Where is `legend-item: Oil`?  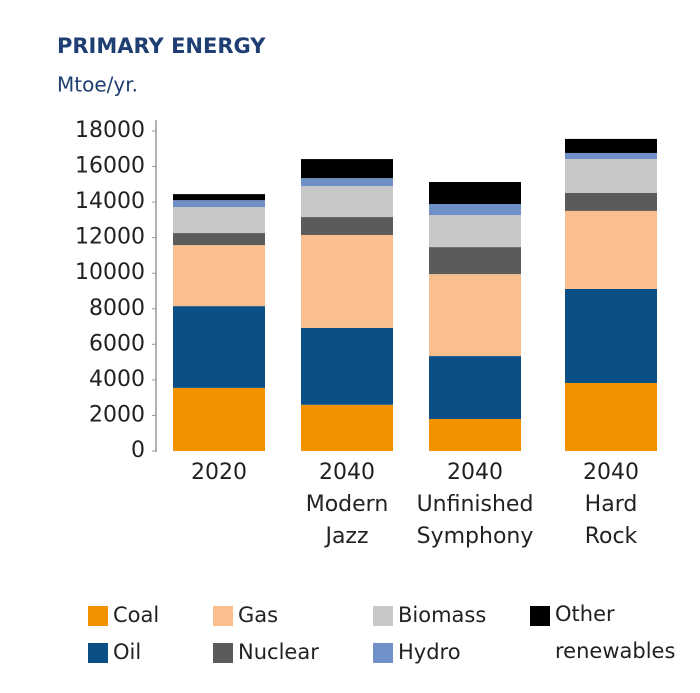
legend-item: Oil is located at coordinates (114, 652).